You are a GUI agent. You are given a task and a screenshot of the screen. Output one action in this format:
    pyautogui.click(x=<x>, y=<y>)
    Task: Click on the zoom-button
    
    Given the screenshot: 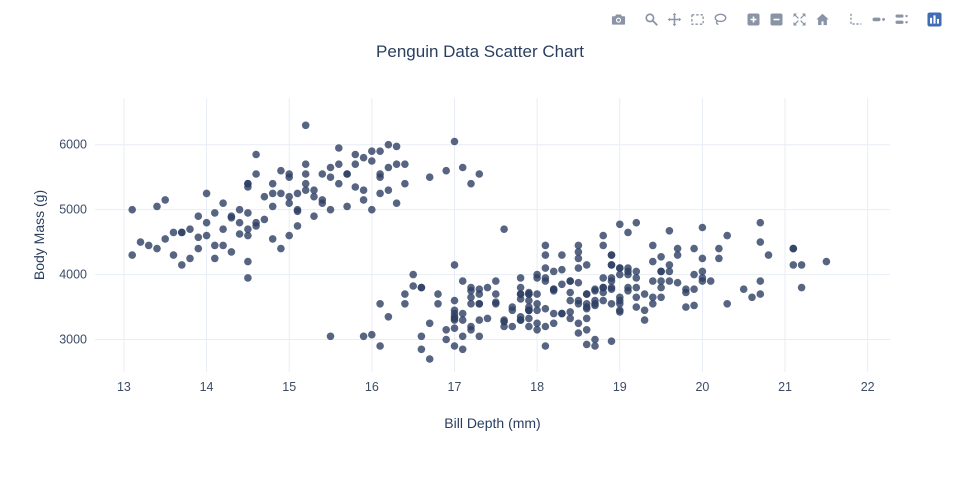 What is the action you would take?
    pyautogui.click(x=651, y=19)
    